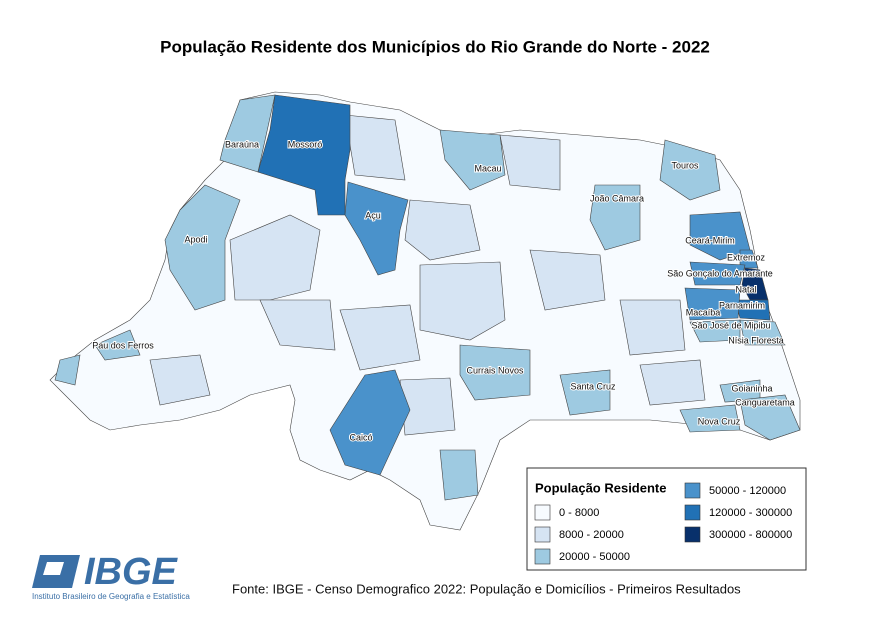  What do you see at coordinates (305, 144) in the screenshot?
I see `municipality-label: Mossoró` at bounding box center [305, 144].